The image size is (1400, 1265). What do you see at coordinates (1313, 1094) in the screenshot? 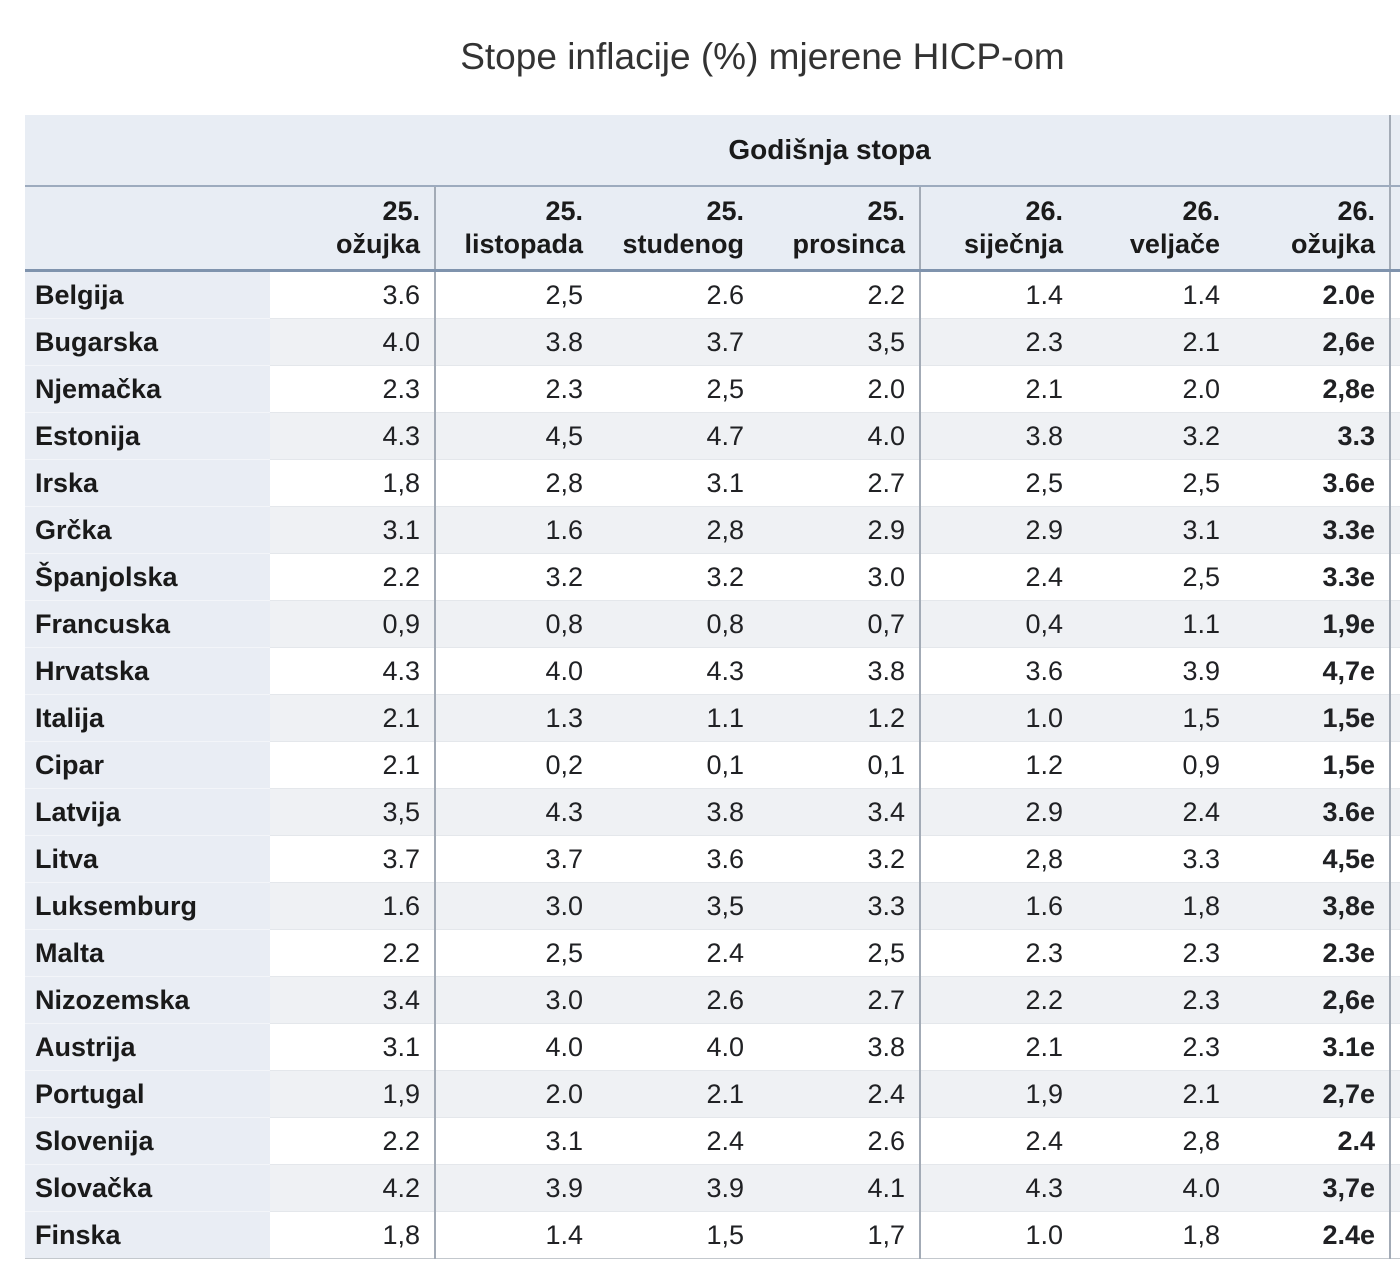
I see `value-cell: 2,7e` at bounding box center [1313, 1094].